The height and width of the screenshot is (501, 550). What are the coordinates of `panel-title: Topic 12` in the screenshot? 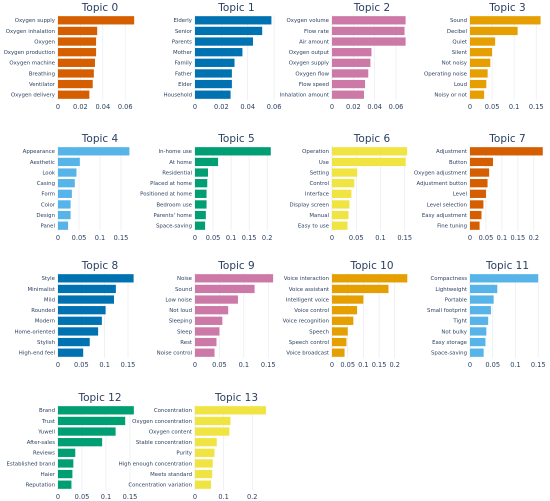 It's located at (99, 398).